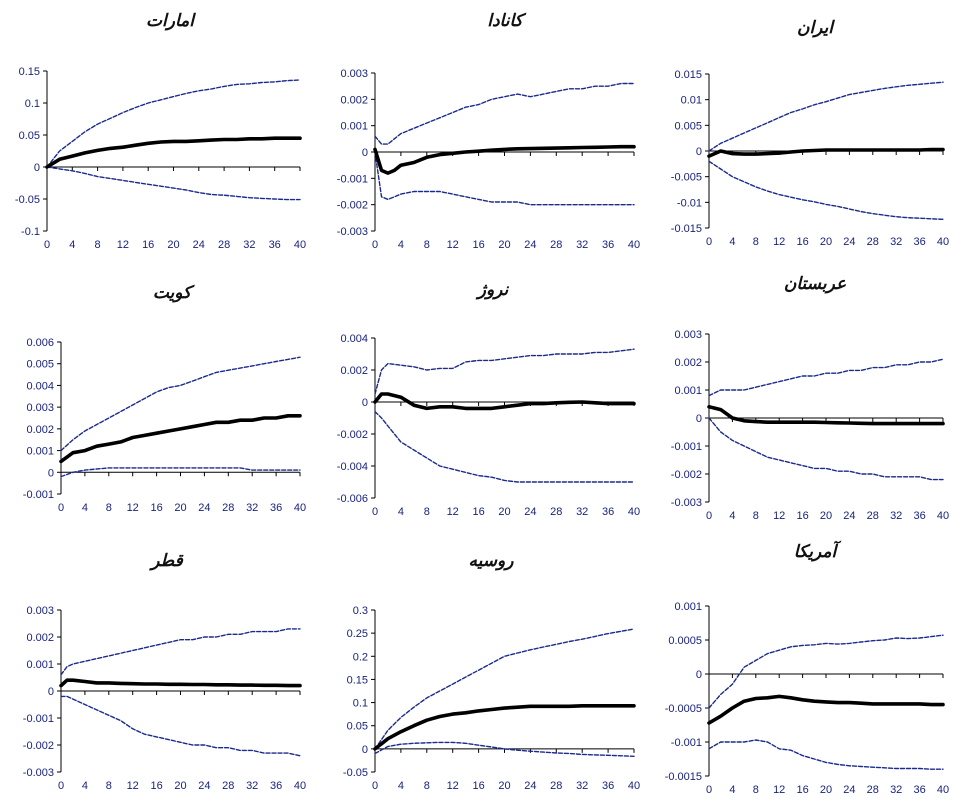  What do you see at coordinates (357, 680) in the screenshot?
I see `y-tick-label: 0.15` at bounding box center [357, 680].